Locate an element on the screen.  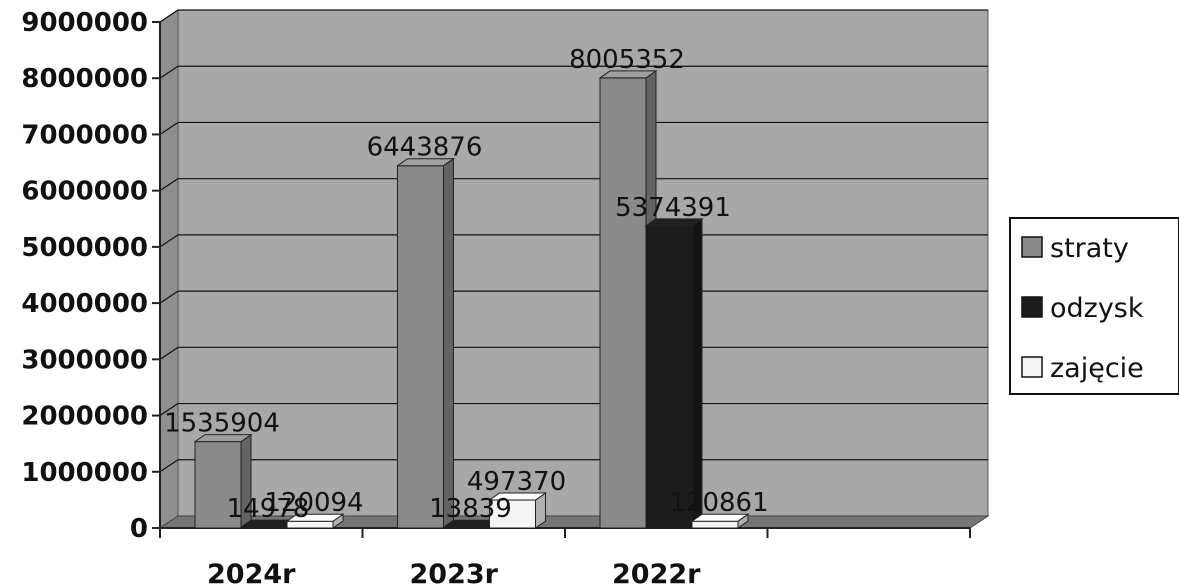
data-label-zajęcie-2023r: 497370 is located at coordinates (516, 482).